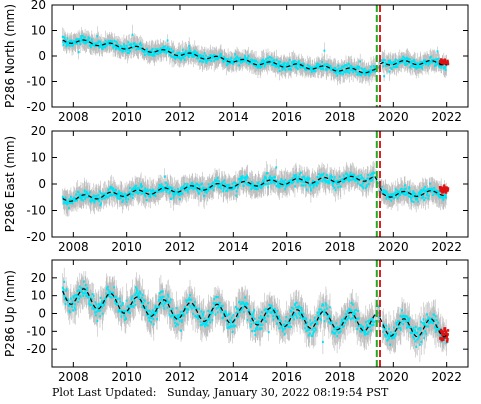 The image size is (481, 404). I want to click on up-xtick-label: 2016, so click(286, 377).